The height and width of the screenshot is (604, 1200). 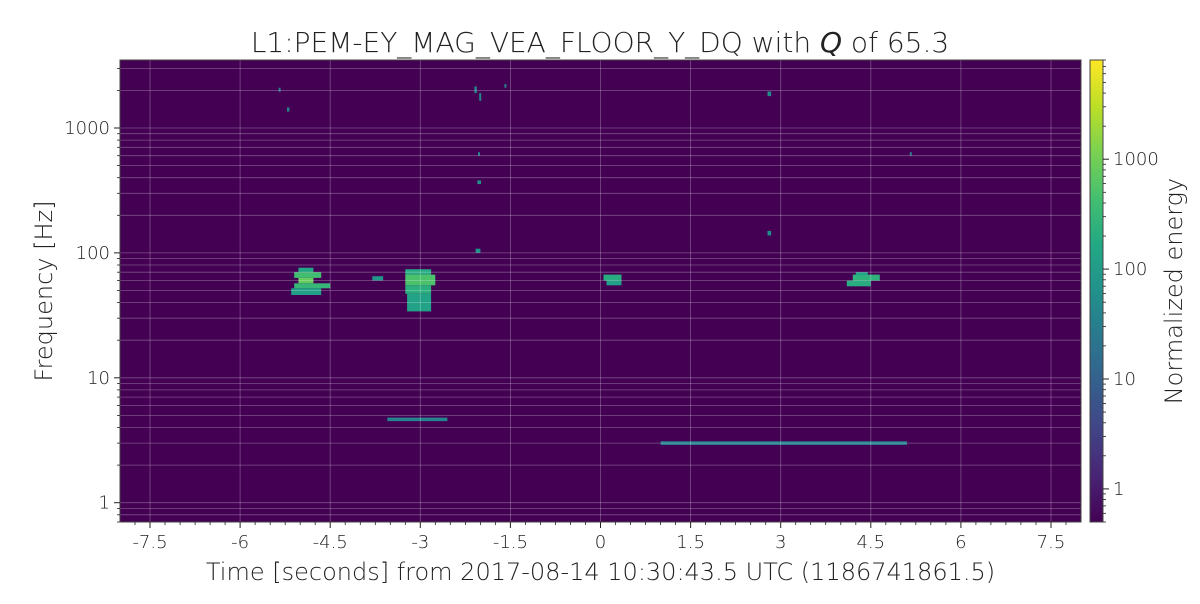 What do you see at coordinates (93, 253) in the screenshot?
I see `y-tick-label: 100` at bounding box center [93, 253].